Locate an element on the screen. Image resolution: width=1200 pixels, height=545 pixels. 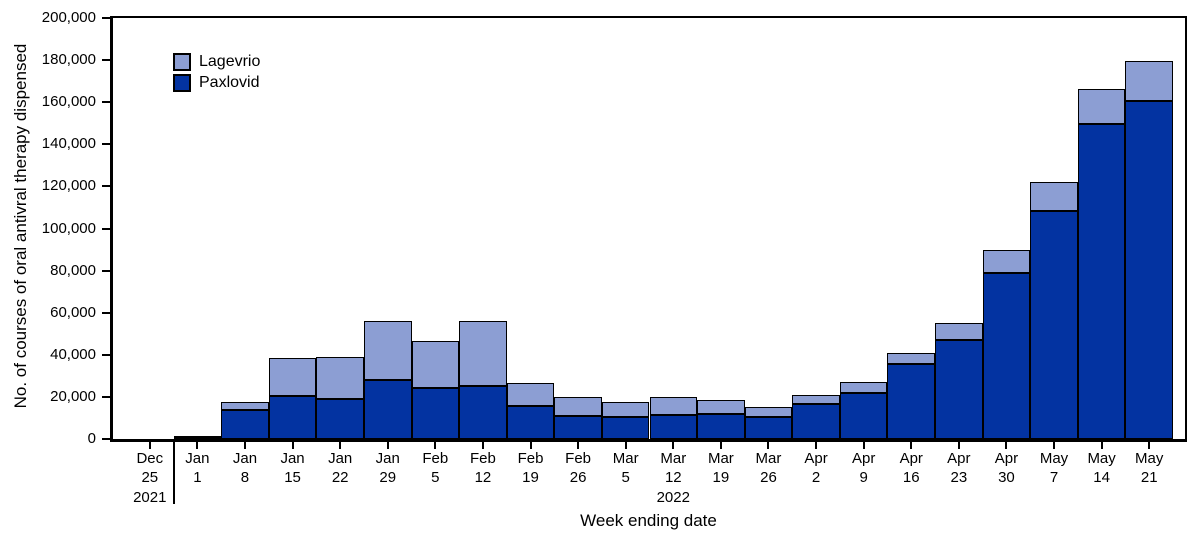
y-tick-label: 80,000 is located at coordinates (73, 270).